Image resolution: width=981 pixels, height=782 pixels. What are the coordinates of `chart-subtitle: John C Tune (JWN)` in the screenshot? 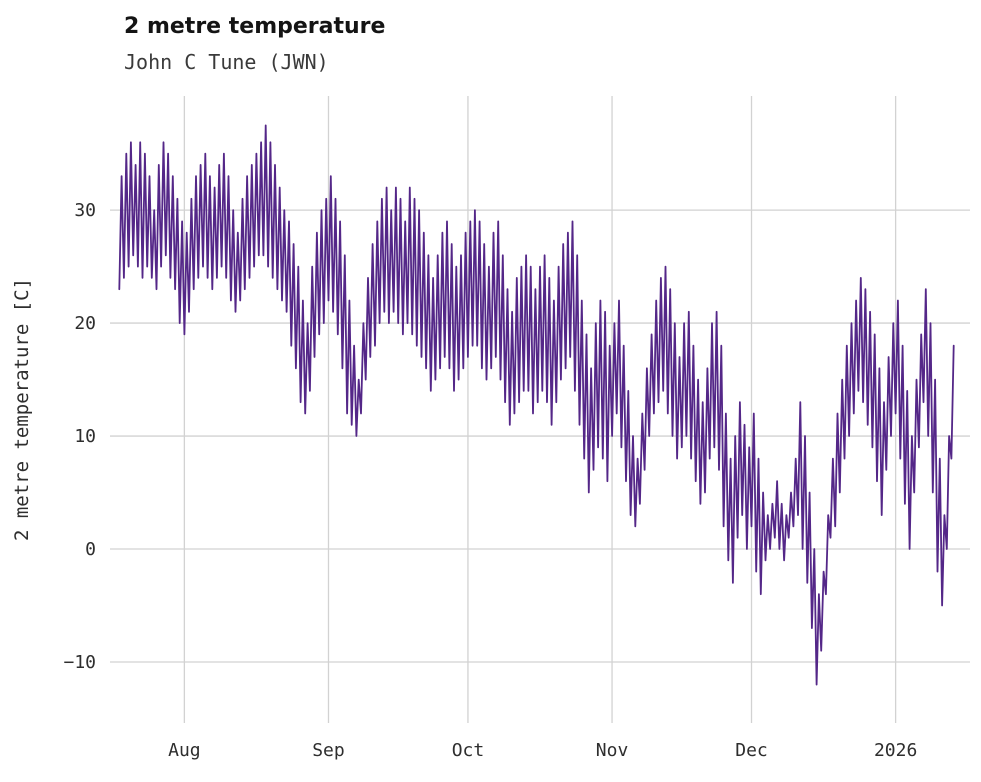 It's located at (226, 62).